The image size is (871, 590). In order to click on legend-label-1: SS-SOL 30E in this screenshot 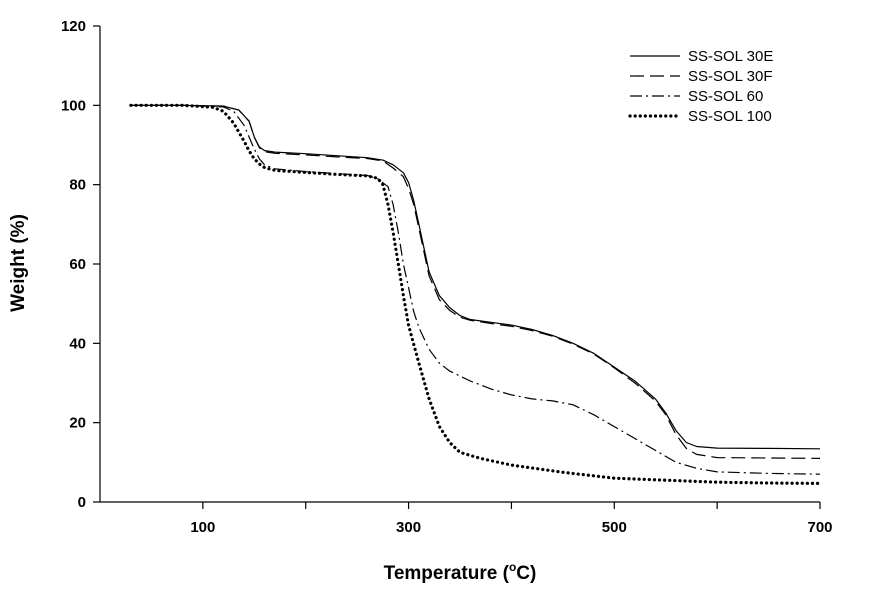, I will do `click(730, 56)`.